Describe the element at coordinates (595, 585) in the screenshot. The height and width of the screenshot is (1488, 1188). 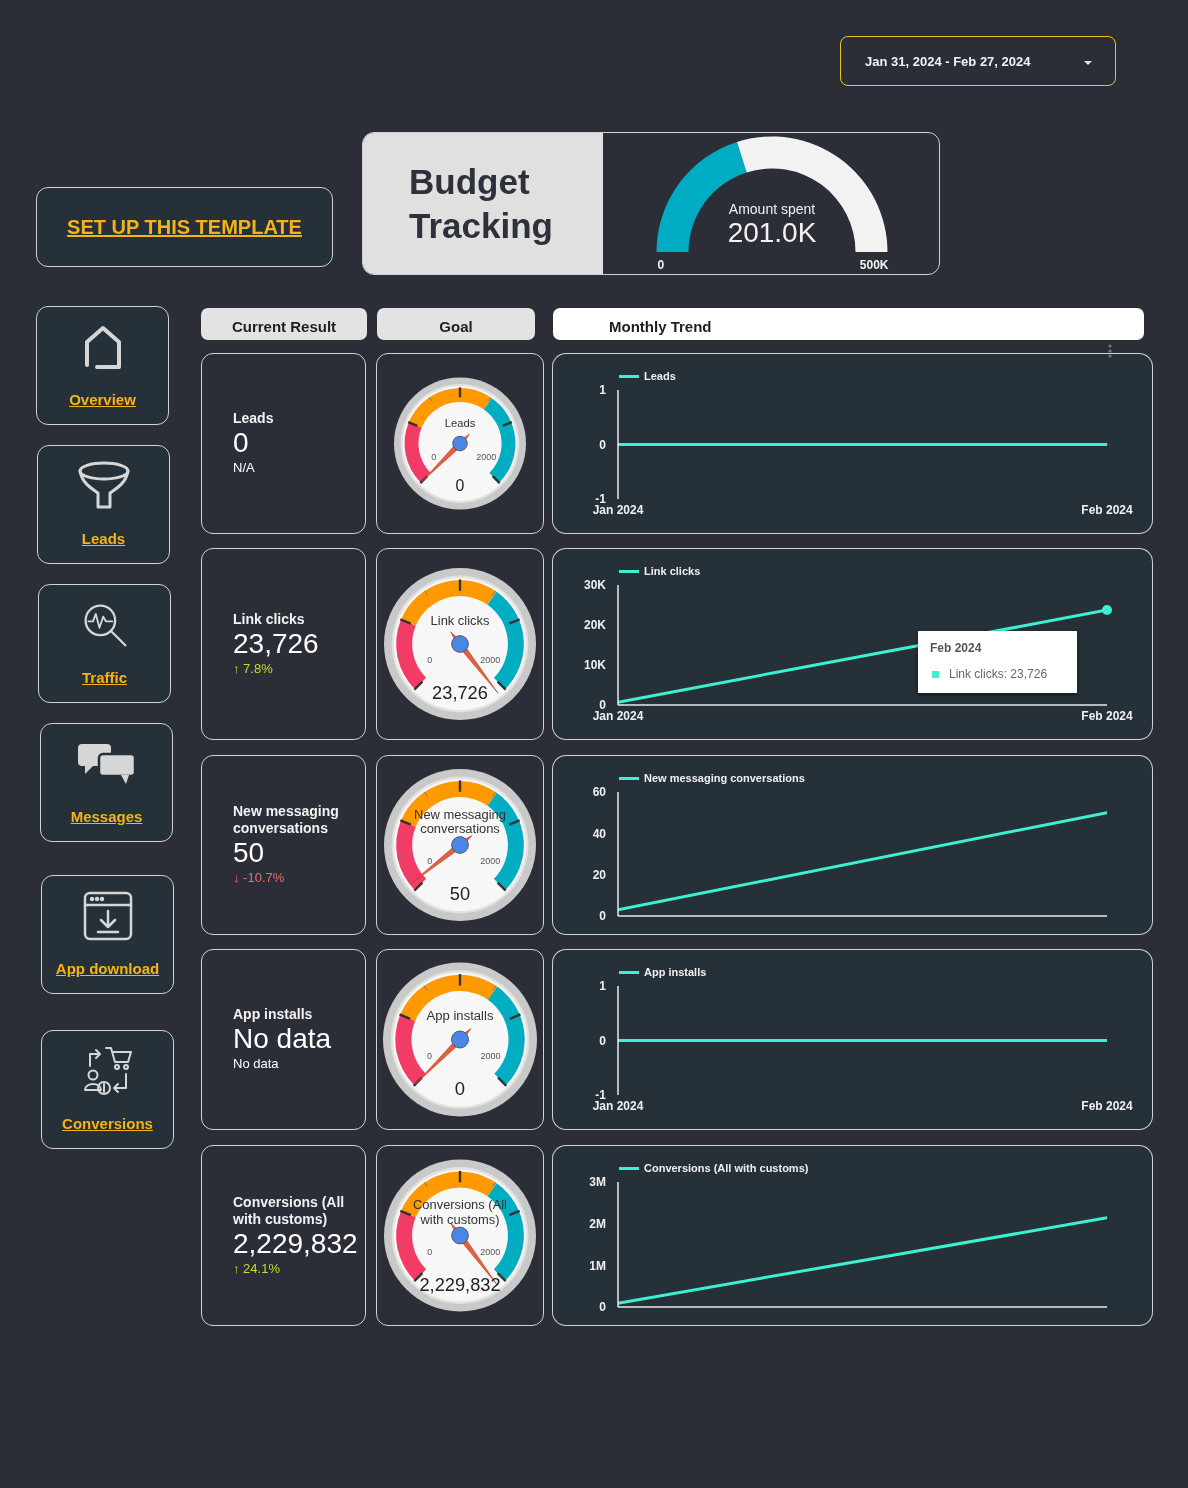
I see `y-tick-label: 30K` at that location.